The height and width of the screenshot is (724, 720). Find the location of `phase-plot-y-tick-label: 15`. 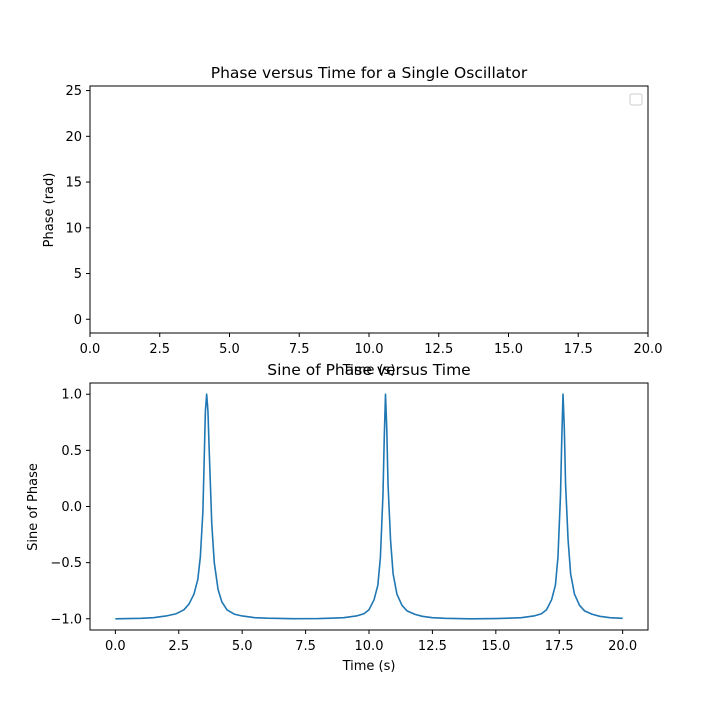

phase-plot-y-tick-label: 15 is located at coordinates (73, 183).